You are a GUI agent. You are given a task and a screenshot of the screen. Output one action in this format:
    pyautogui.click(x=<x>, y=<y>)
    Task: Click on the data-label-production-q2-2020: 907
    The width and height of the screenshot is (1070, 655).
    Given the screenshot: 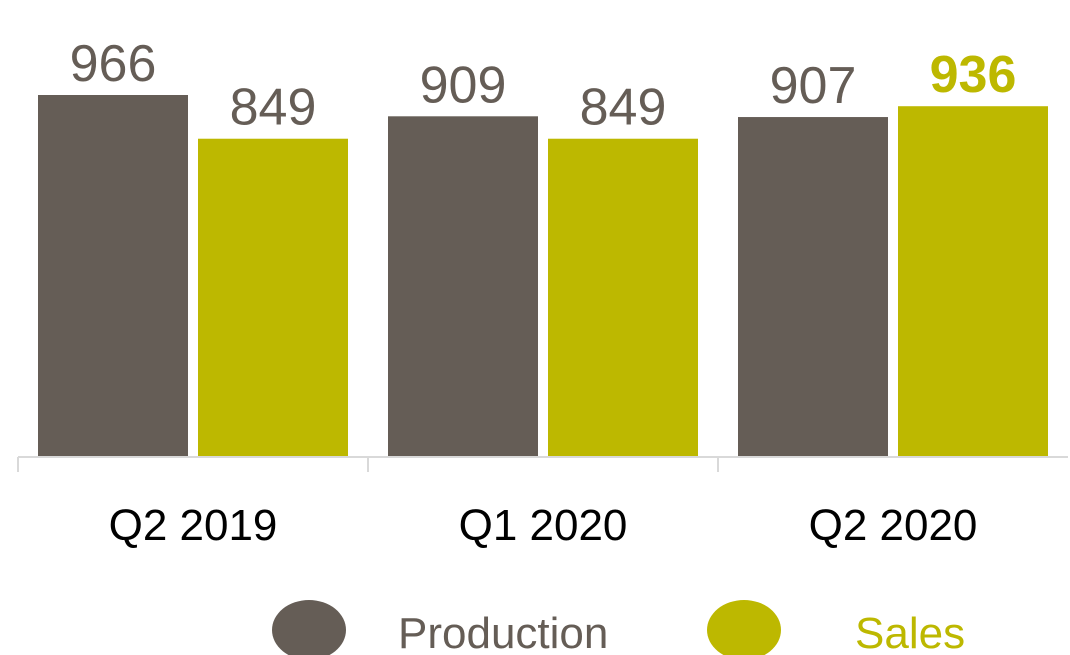 What is the action you would take?
    pyautogui.click(x=813, y=86)
    